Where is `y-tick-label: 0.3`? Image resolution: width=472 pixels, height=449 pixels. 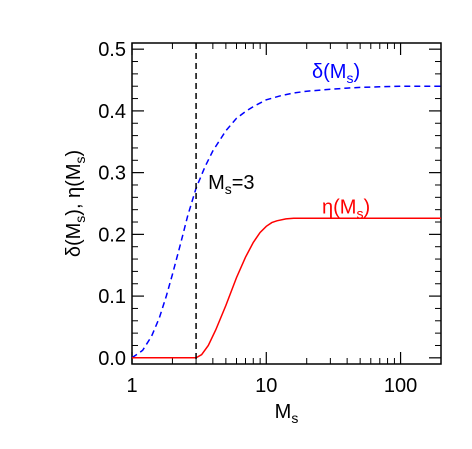
y-tick-label: 0.3 is located at coordinates (112, 174).